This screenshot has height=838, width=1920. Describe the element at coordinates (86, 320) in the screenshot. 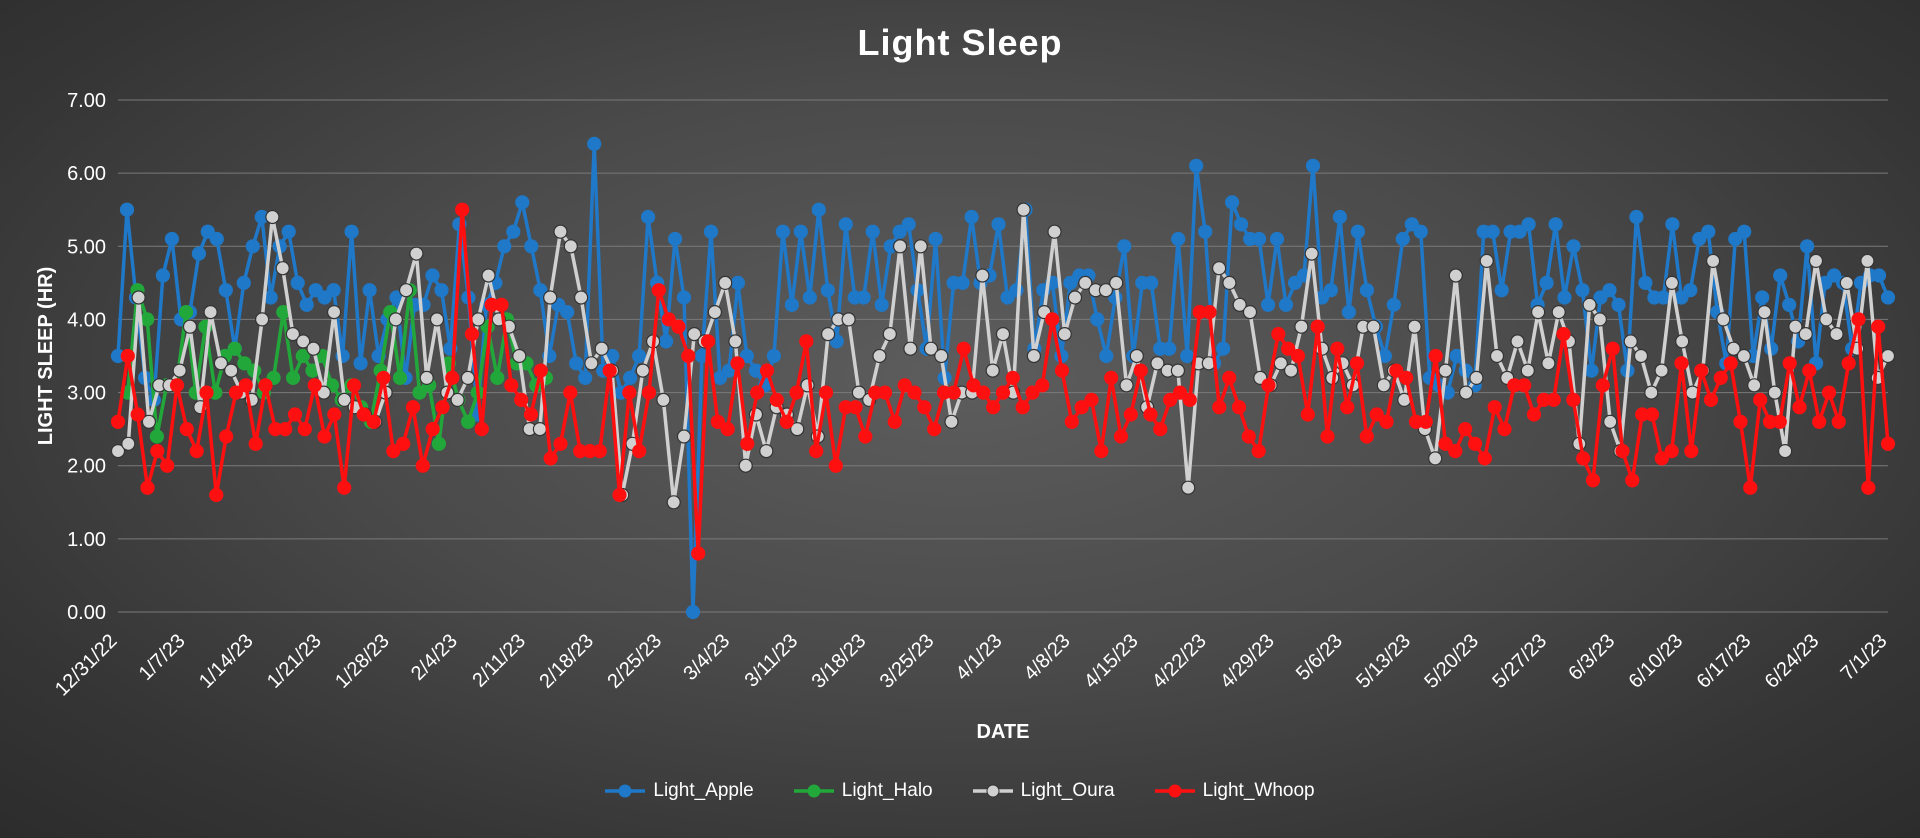

I see `y-tick-label: 4.00` at that location.